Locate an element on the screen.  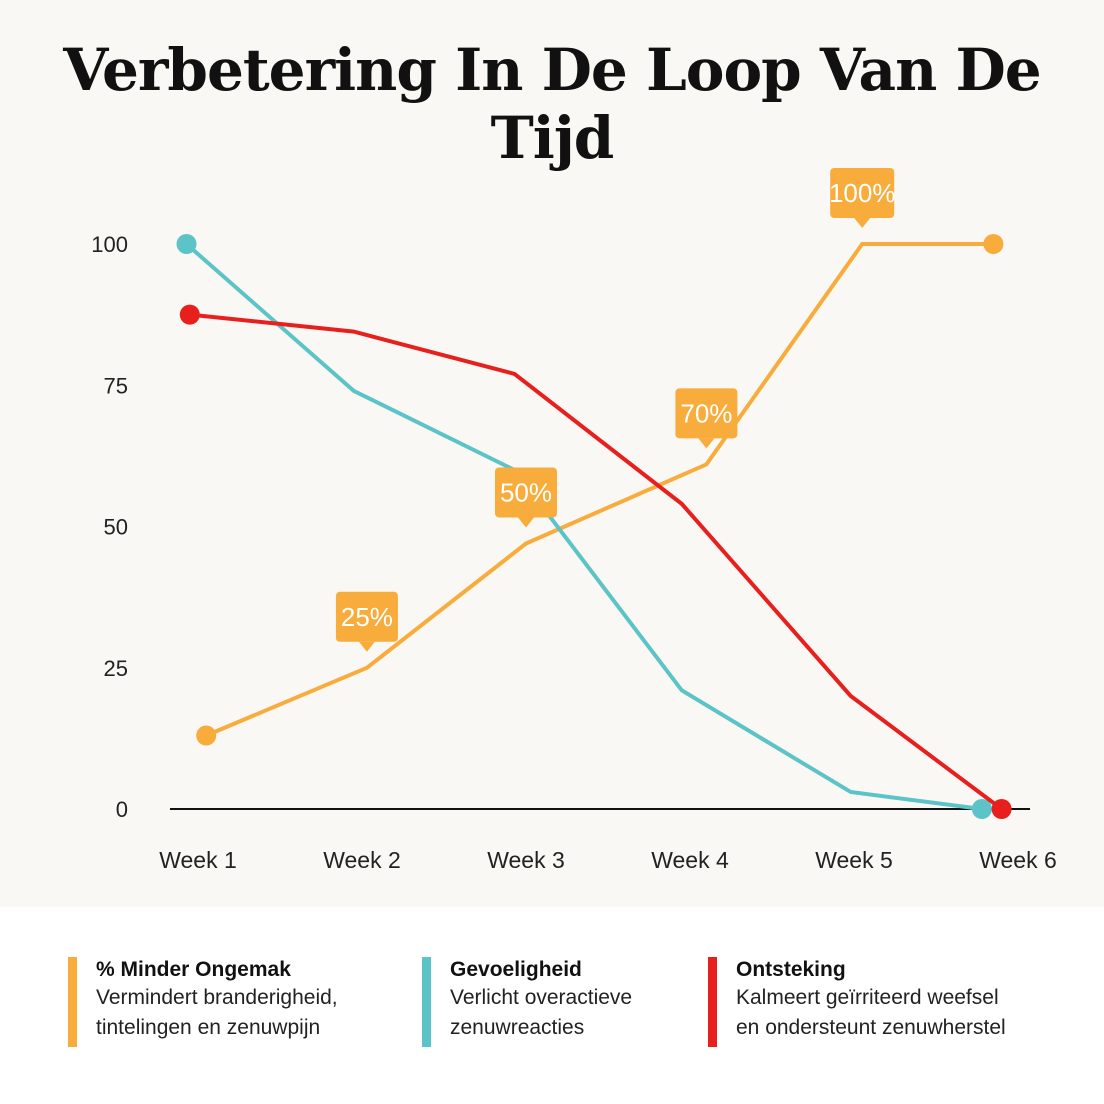
legend-description-line-1: Kalmeert geïrriteerd weefsel is located at coordinates (867, 997).